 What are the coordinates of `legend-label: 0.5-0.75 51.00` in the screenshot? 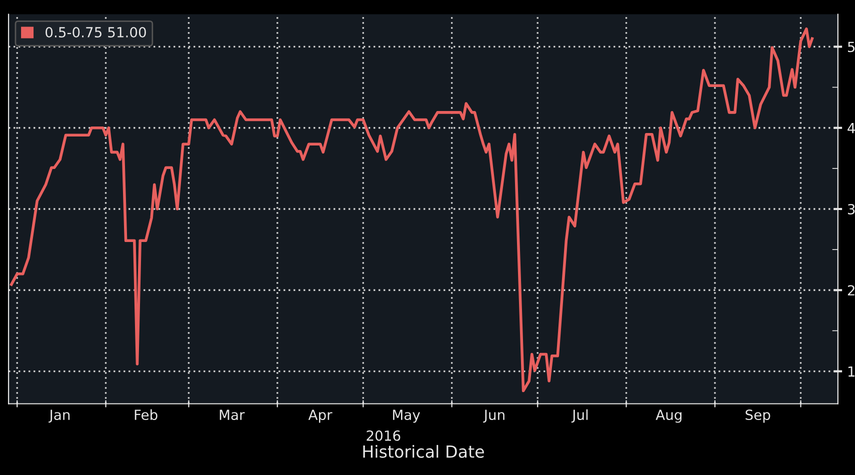 It's located at (96, 32).